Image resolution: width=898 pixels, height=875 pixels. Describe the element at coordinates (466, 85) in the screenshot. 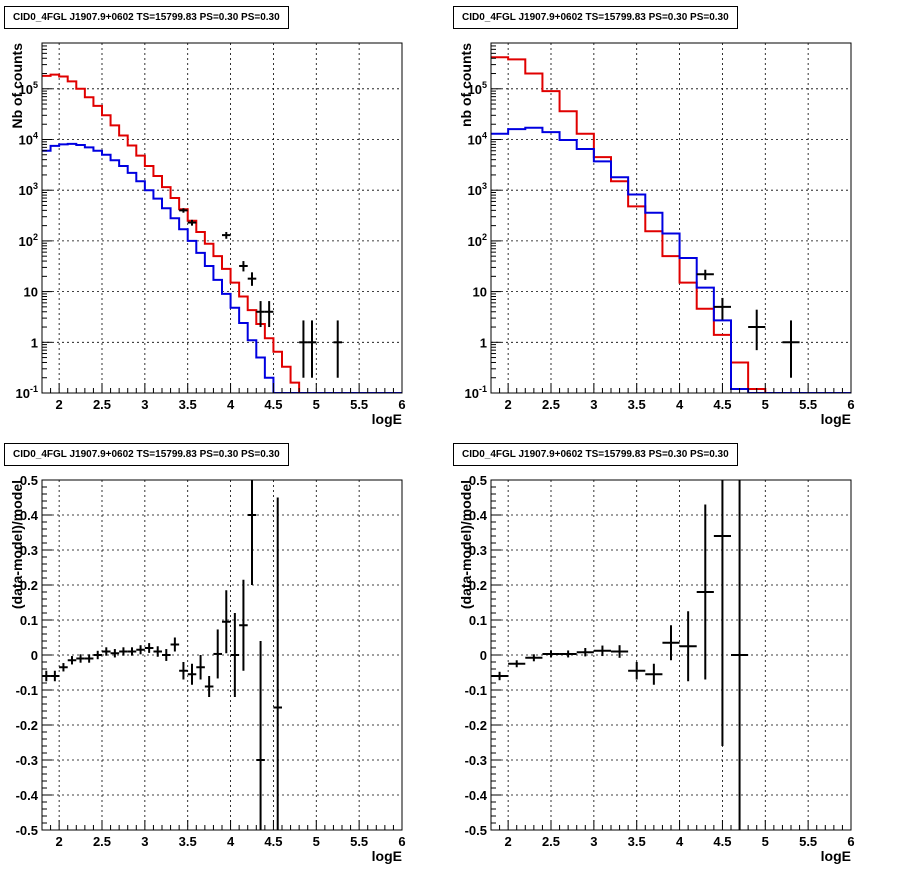

I see `y-axis-title: nb of counts` at that location.